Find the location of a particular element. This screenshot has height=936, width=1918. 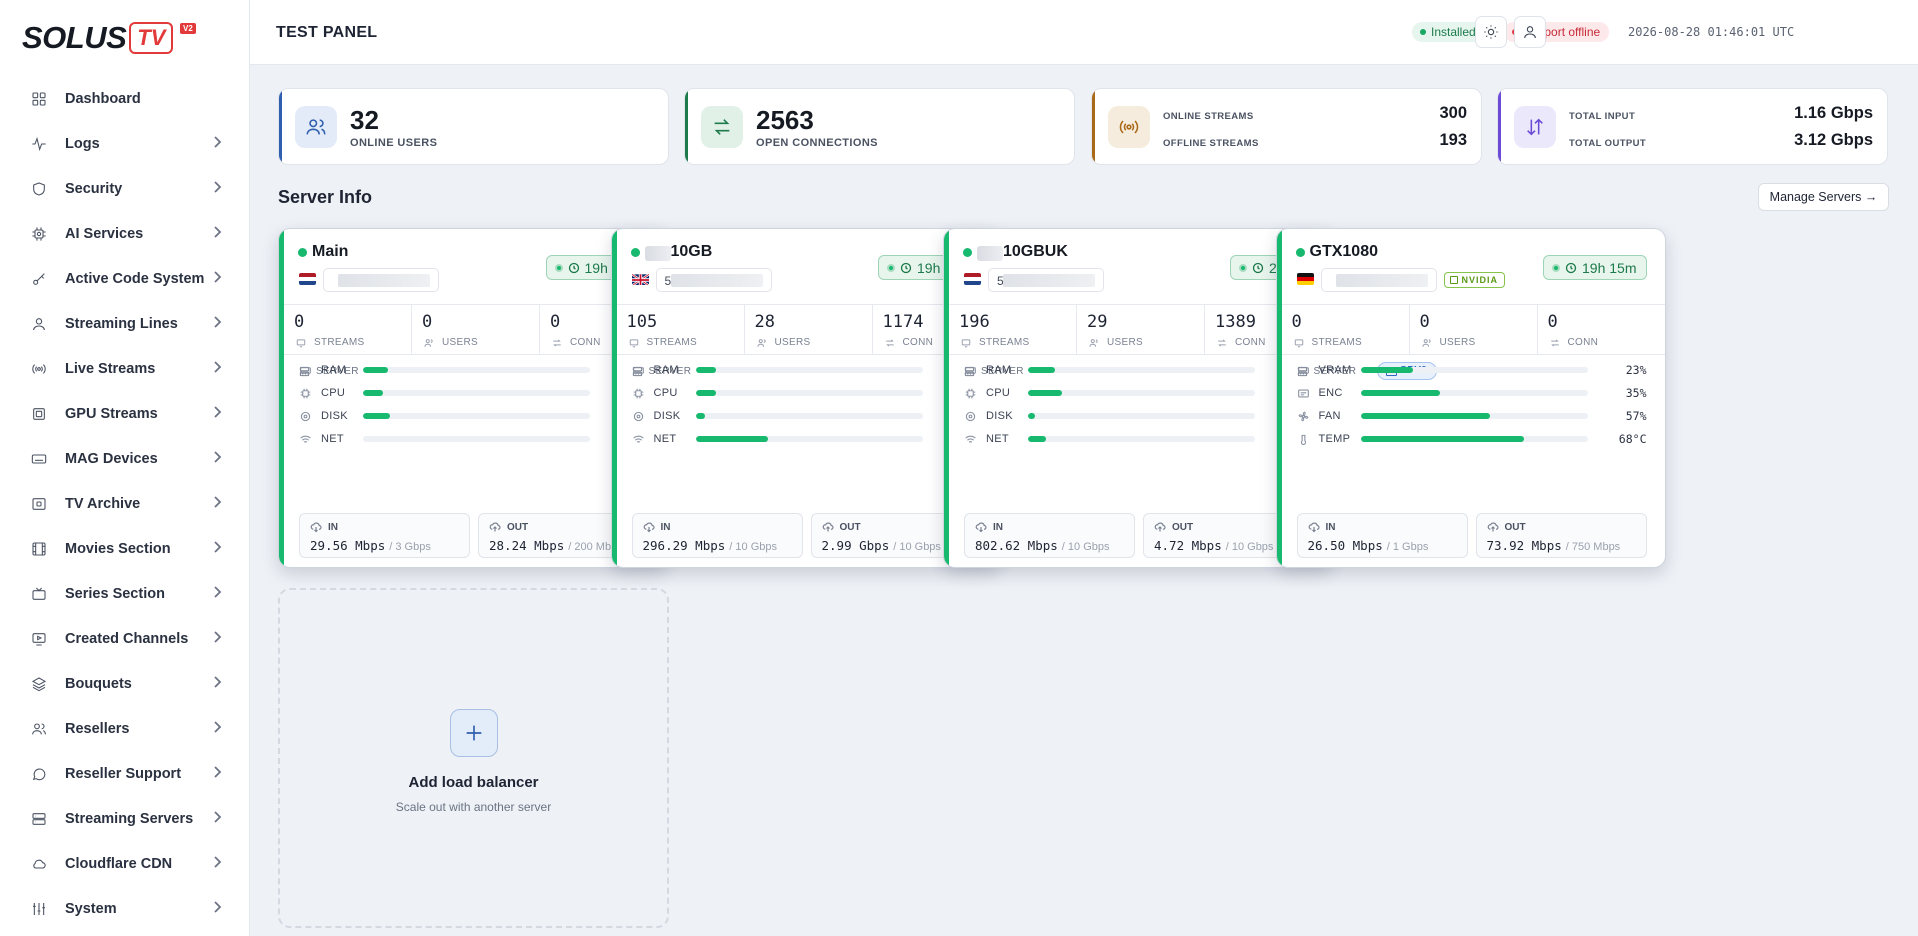

sidebar-item-streaming-lines: Streaming Lines is located at coordinates (124, 323).